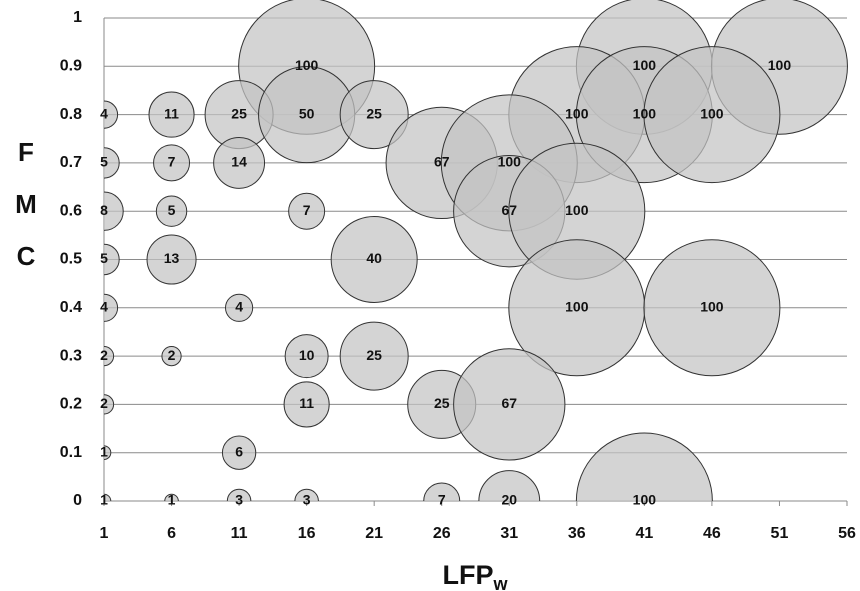 This screenshot has width=860, height=591. What do you see at coordinates (500, 582) in the screenshot?
I see `x-axis-title-subscript: w` at bounding box center [500, 582].